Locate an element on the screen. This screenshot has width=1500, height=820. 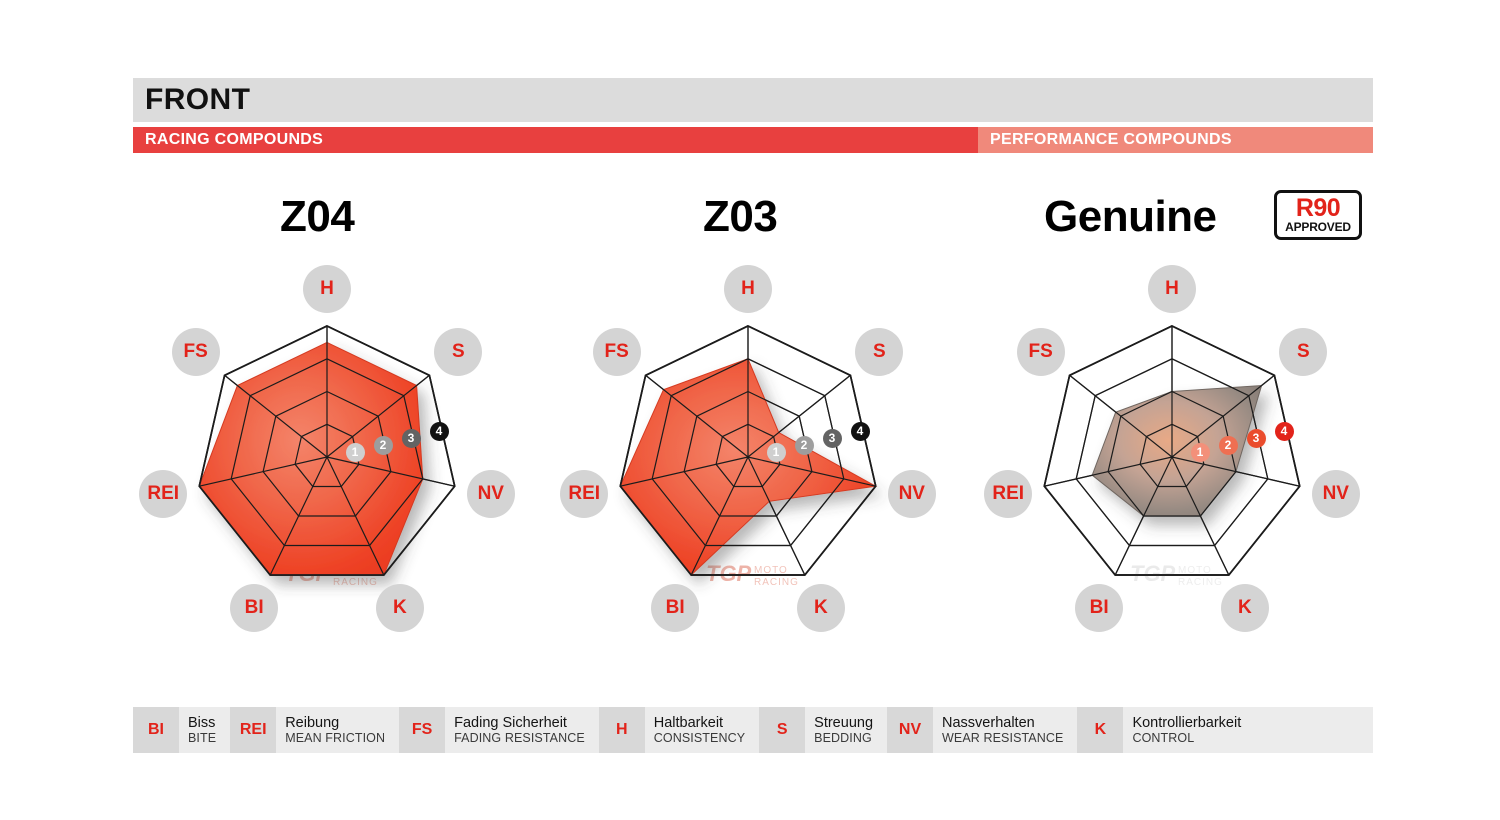
legend-abbr-badge: BI is located at coordinates (156, 730).